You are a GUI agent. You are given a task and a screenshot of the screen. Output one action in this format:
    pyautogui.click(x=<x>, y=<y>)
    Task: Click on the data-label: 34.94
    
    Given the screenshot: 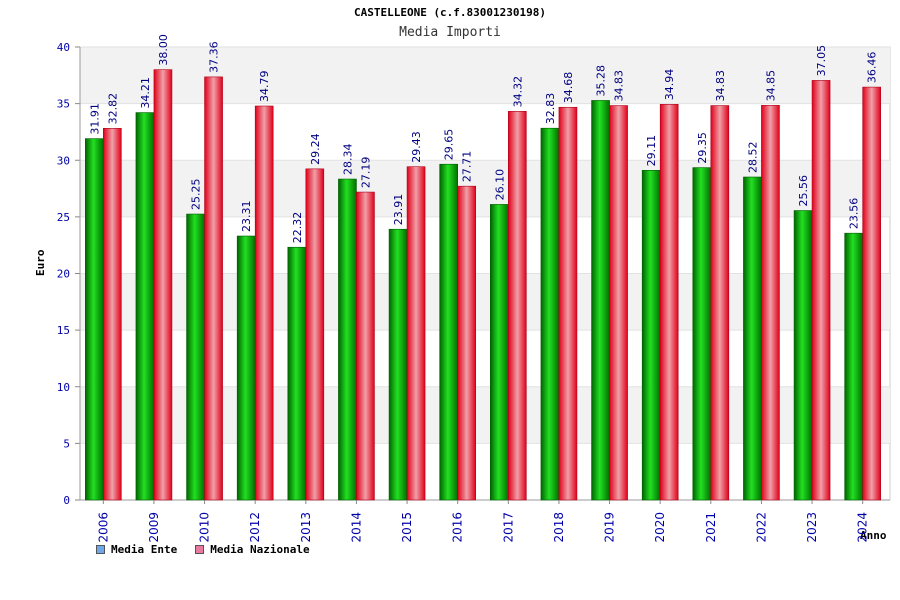 What is the action you would take?
    pyautogui.click(x=669, y=85)
    